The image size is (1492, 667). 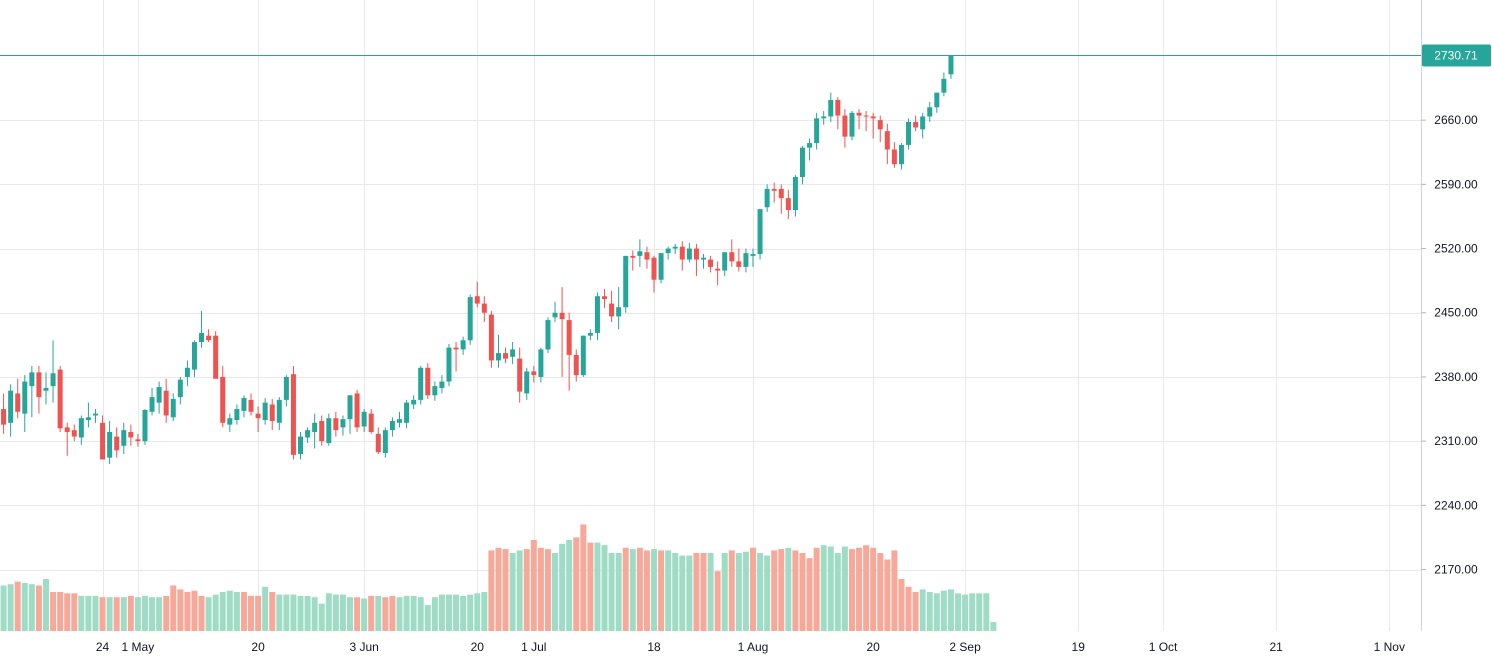 I want to click on time-tick-label: 3 Jun, so click(x=363, y=647).